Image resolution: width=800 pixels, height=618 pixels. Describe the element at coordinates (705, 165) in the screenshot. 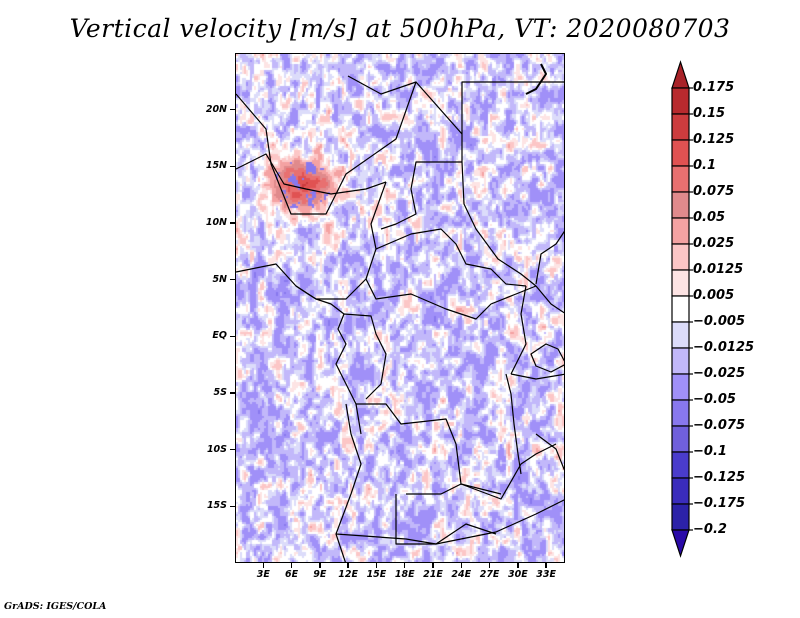

I see `colorbar-label: 0.1` at that location.